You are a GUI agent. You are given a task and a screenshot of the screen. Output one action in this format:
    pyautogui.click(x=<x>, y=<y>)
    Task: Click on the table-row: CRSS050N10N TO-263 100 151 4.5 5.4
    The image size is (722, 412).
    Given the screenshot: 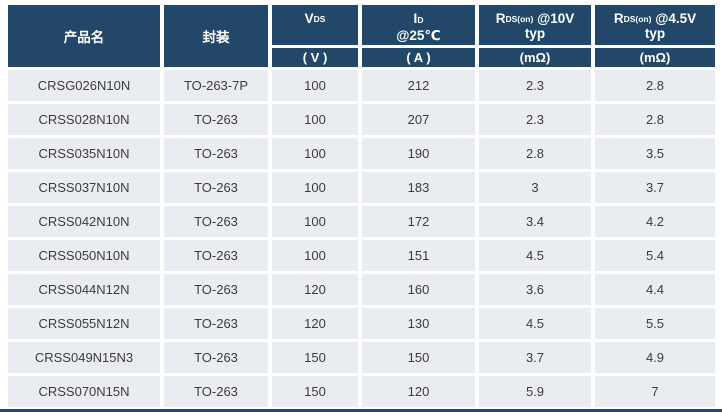 What is the action you would take?
    pyautogui.click(x=361, y=255)
    